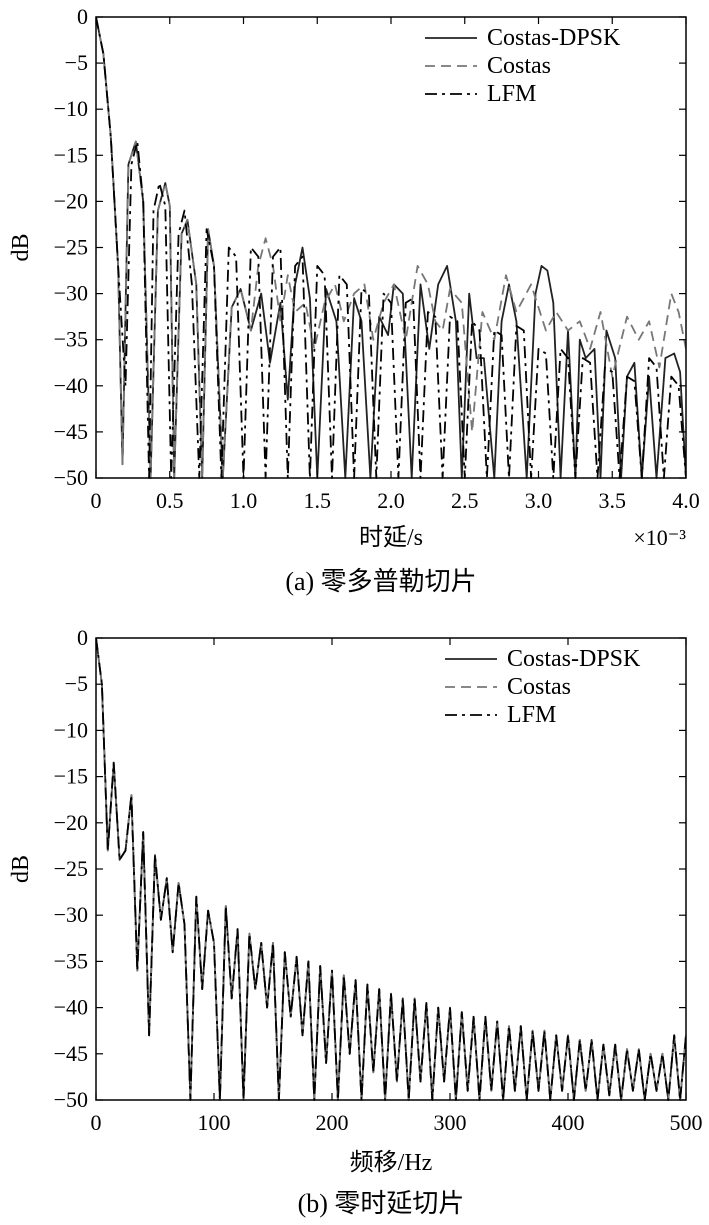  I want to click on x-tick-label: 200, so click(332, 1122).